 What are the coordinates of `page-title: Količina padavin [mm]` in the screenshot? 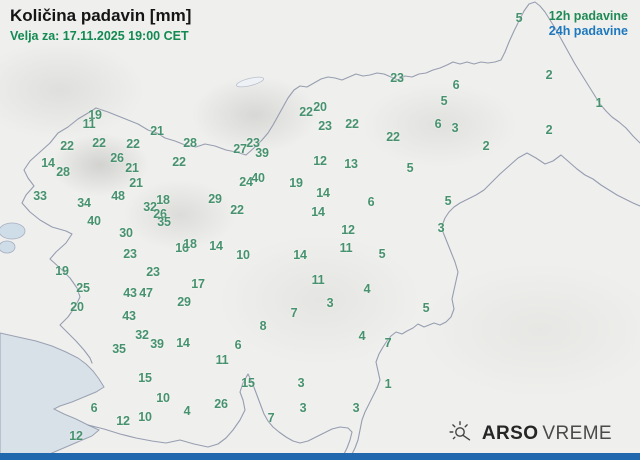 It's located at (101, 15).